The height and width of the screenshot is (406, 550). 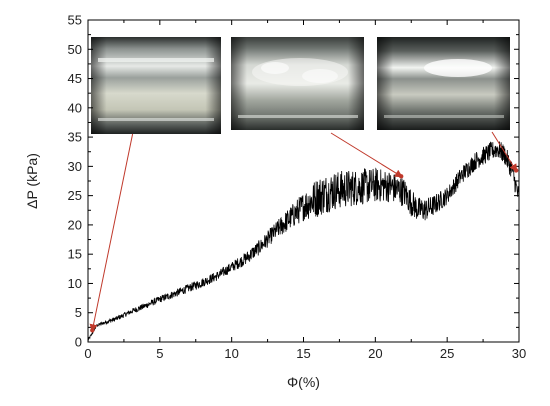 I want to click on x-tick-label: 0, so click(x=87, y=353).